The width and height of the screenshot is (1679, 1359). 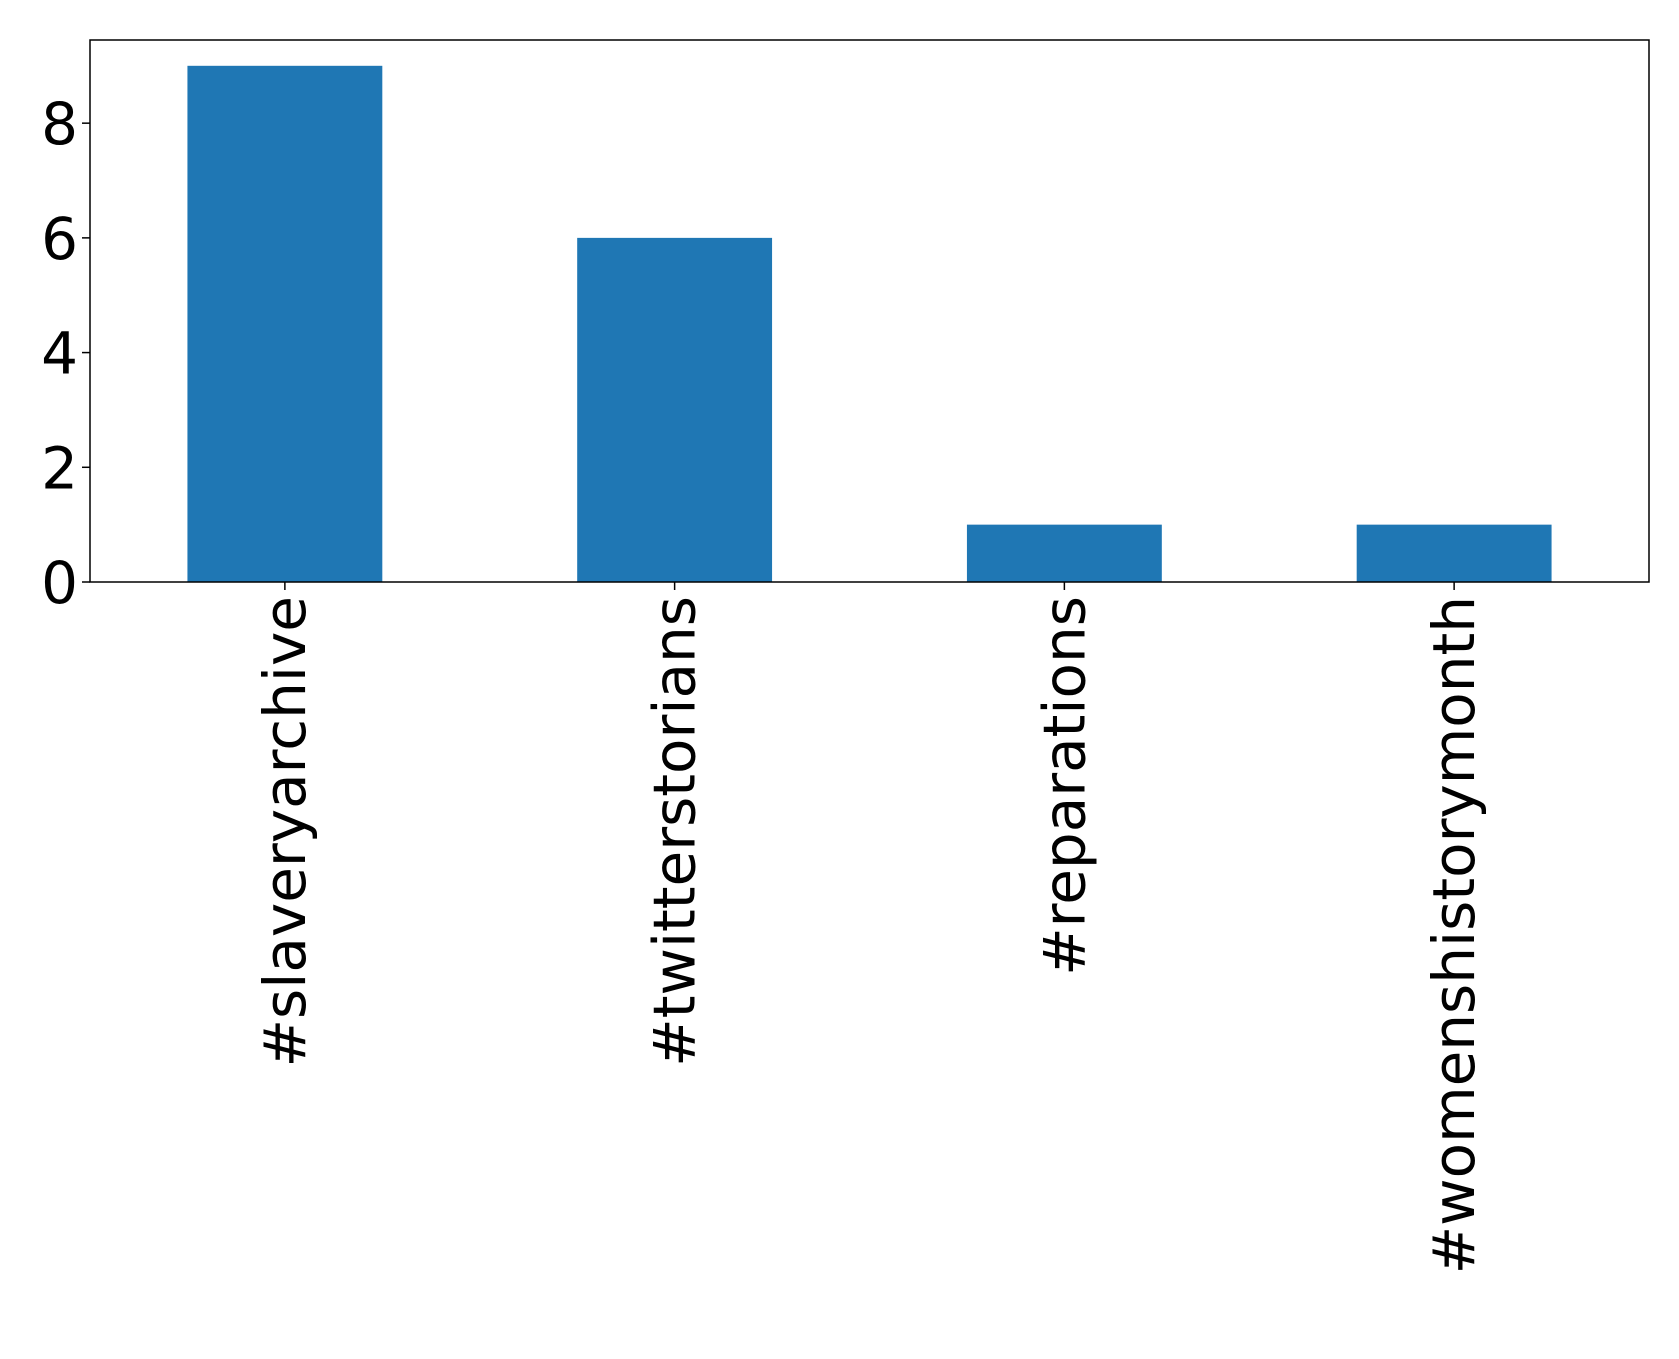 I want to click on y-tick-label: 4, so click(x=59, y=354).